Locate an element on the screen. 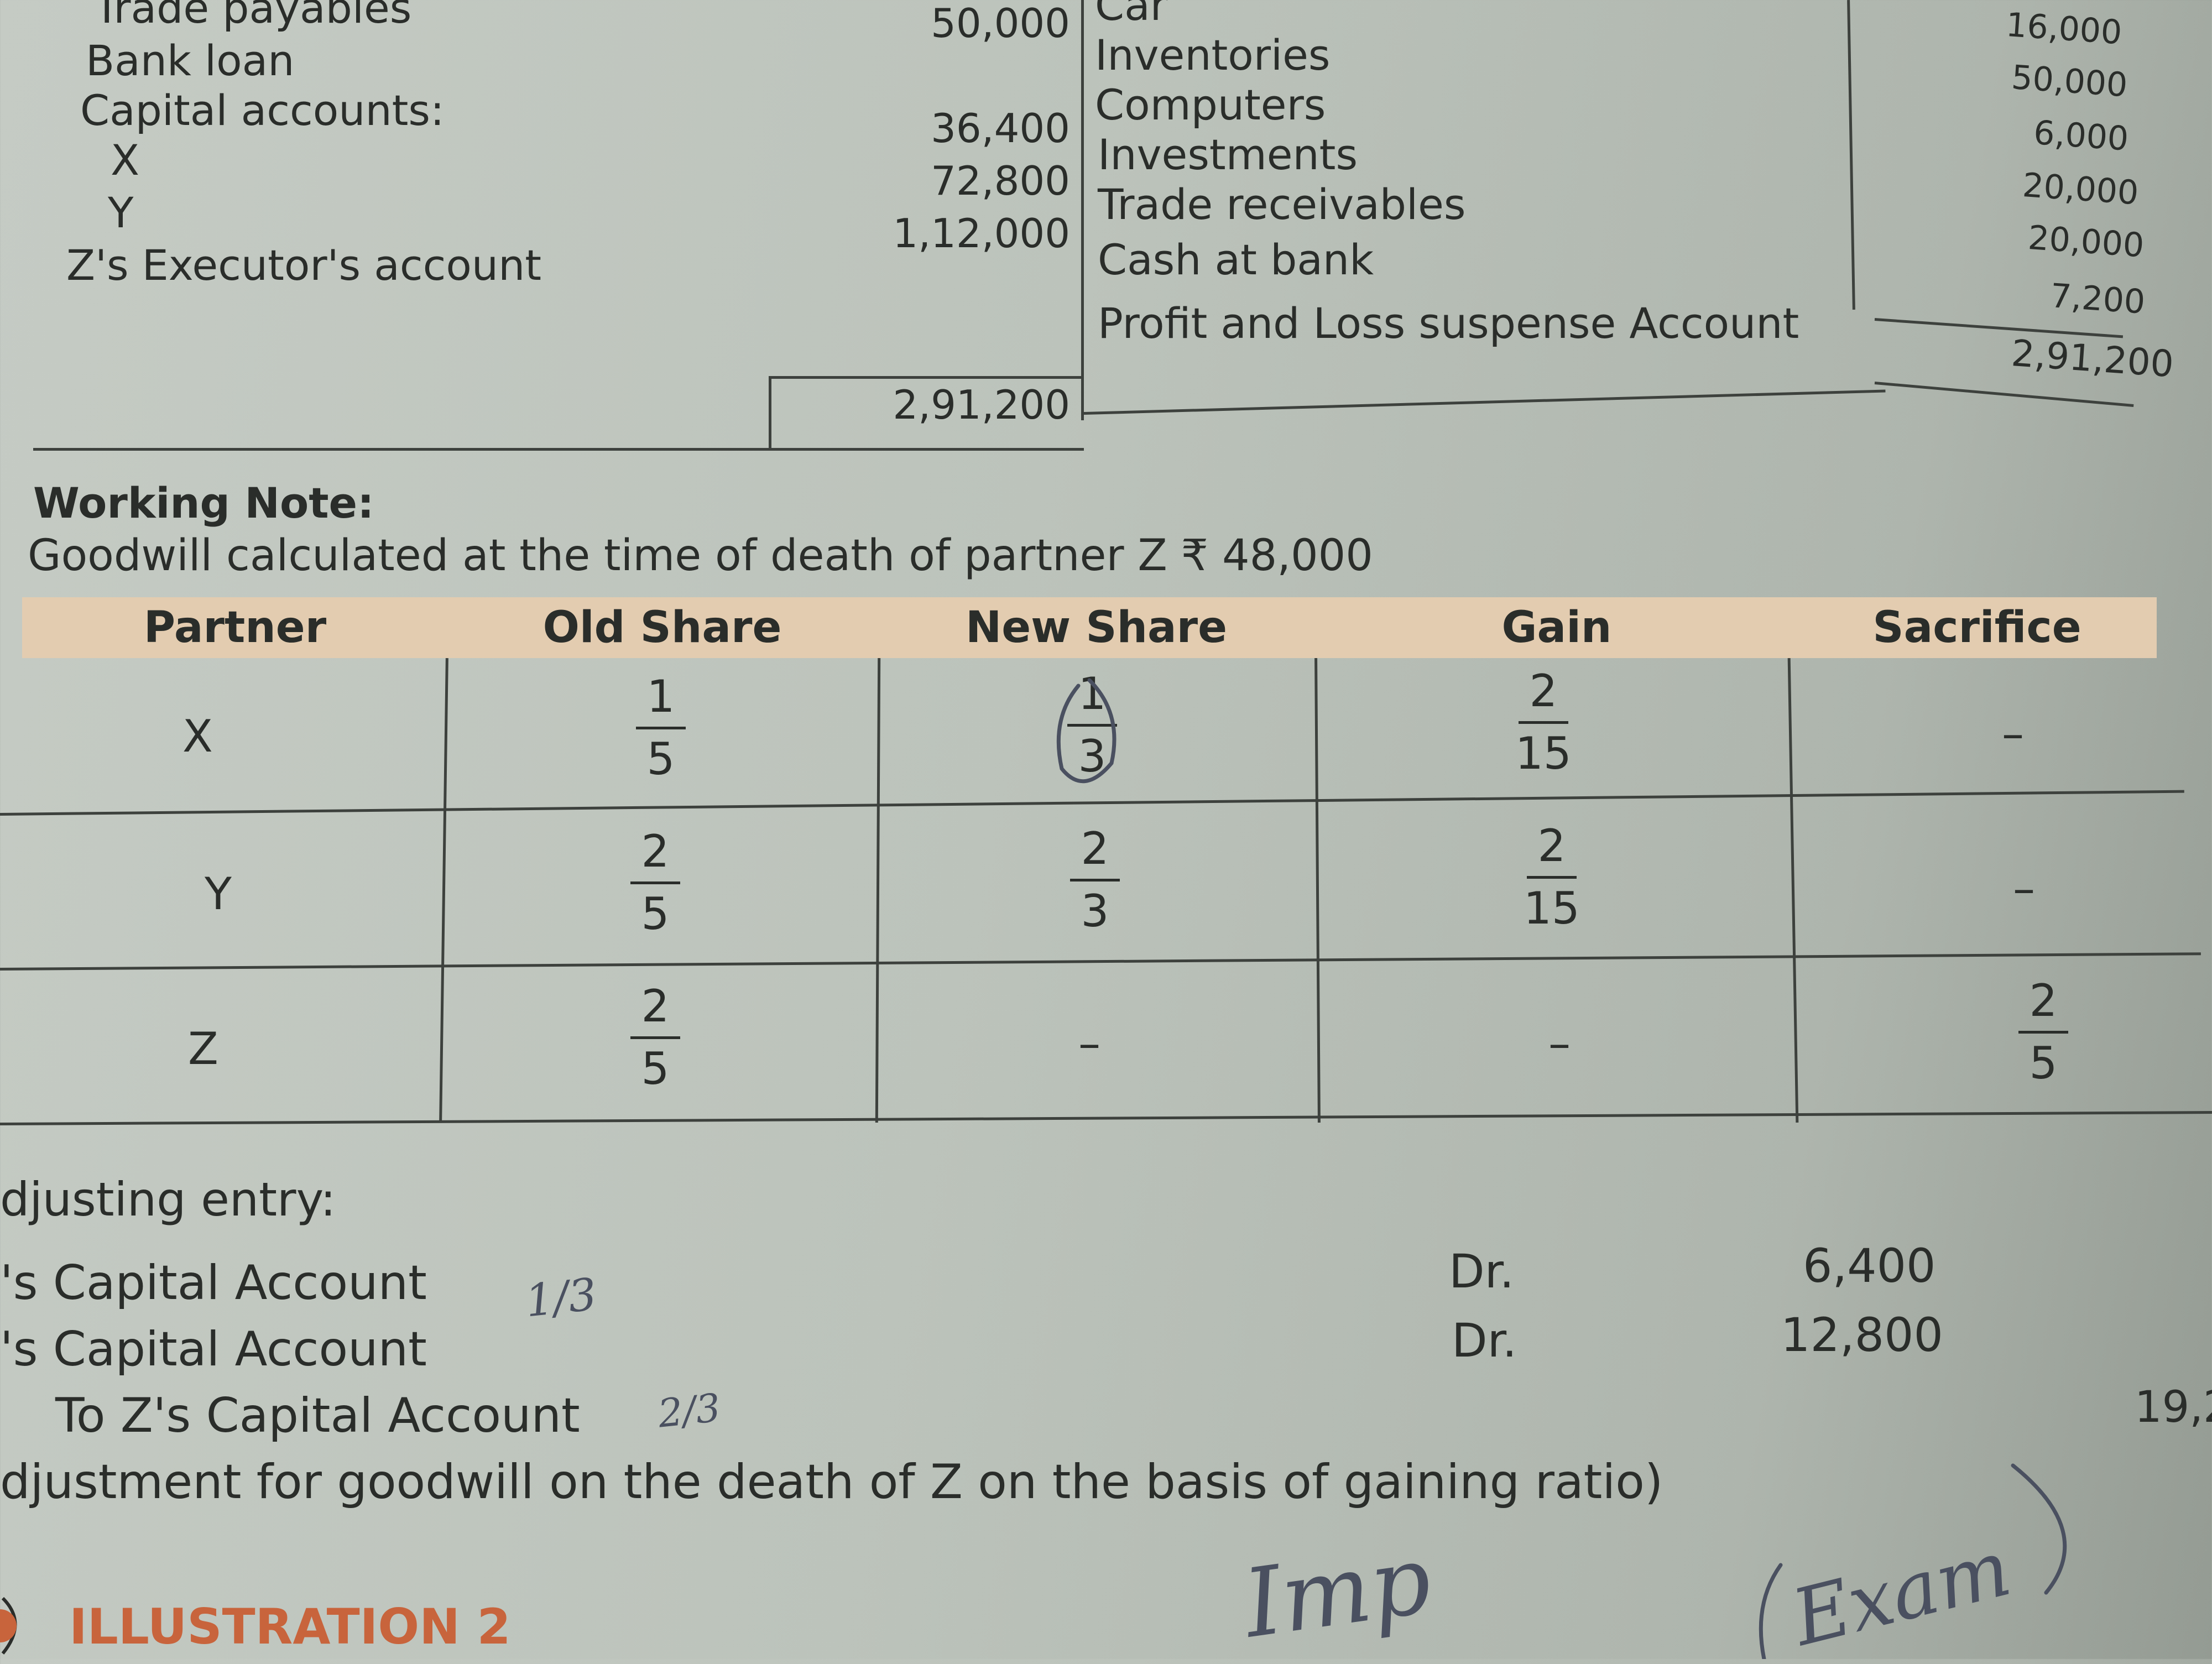 The image size is (2212, 1664). column-header: Gain is located at coordinates (1557, 628).